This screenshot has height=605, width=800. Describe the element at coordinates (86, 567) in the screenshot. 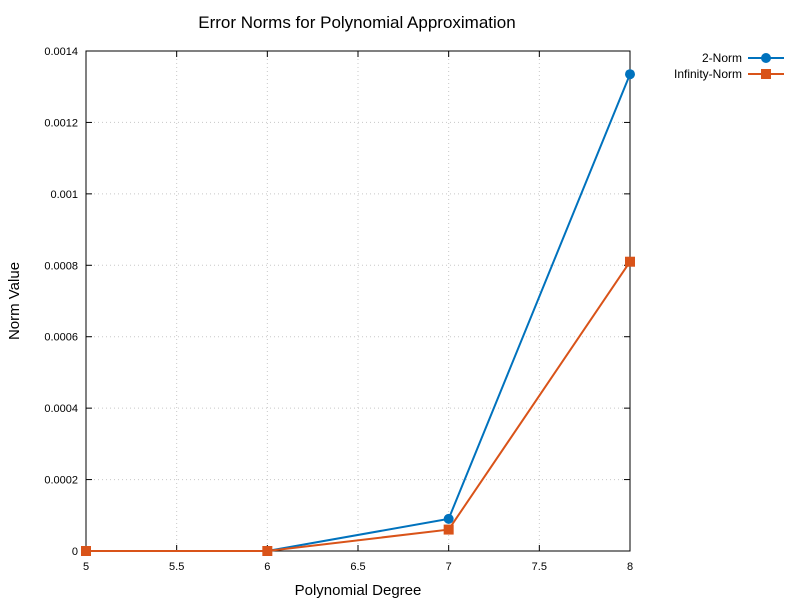

I see `x-tick-label: 5` at that location.